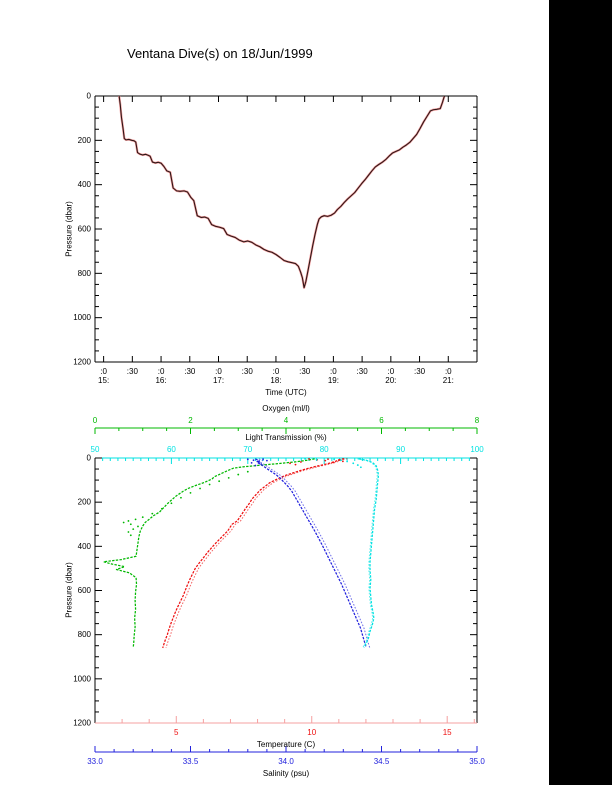 This screenshot has height=785, width=612. What do you see at coordinates (85, 502) in the screenshot?
I see `pressure-tick-label: 200` at bounding box center [85, 502].